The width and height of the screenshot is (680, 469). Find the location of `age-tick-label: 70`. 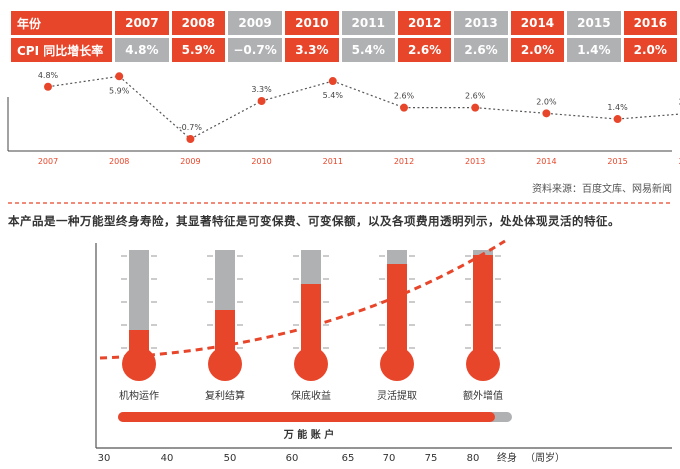

age-tick-label: 70 is located at coordinates (389, 458).